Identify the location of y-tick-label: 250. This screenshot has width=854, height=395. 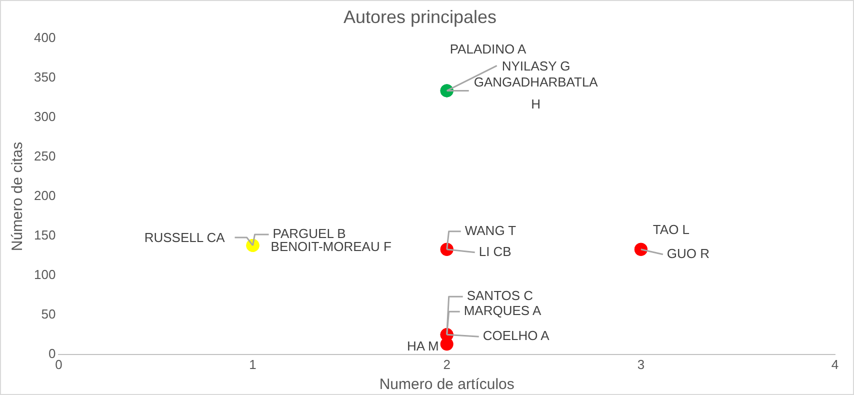
(45, 156).